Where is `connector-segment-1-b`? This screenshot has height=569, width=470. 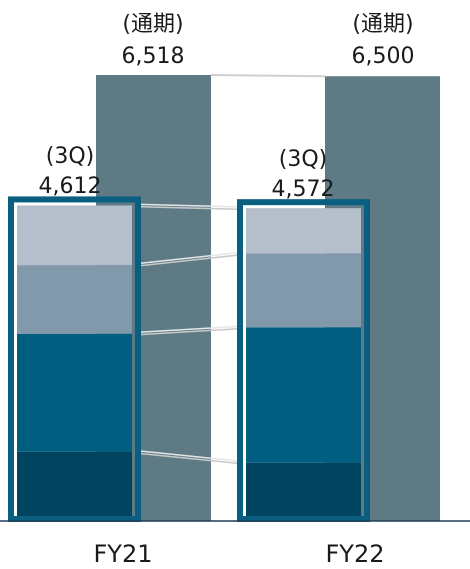
connector-segment-1-b is located at coordinates (189, 458).